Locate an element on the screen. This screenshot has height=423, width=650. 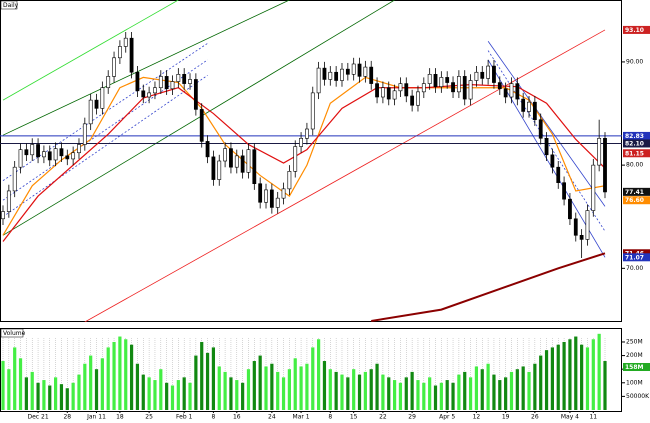
x-tick-label: 12 is located at coordinates (477, 417).